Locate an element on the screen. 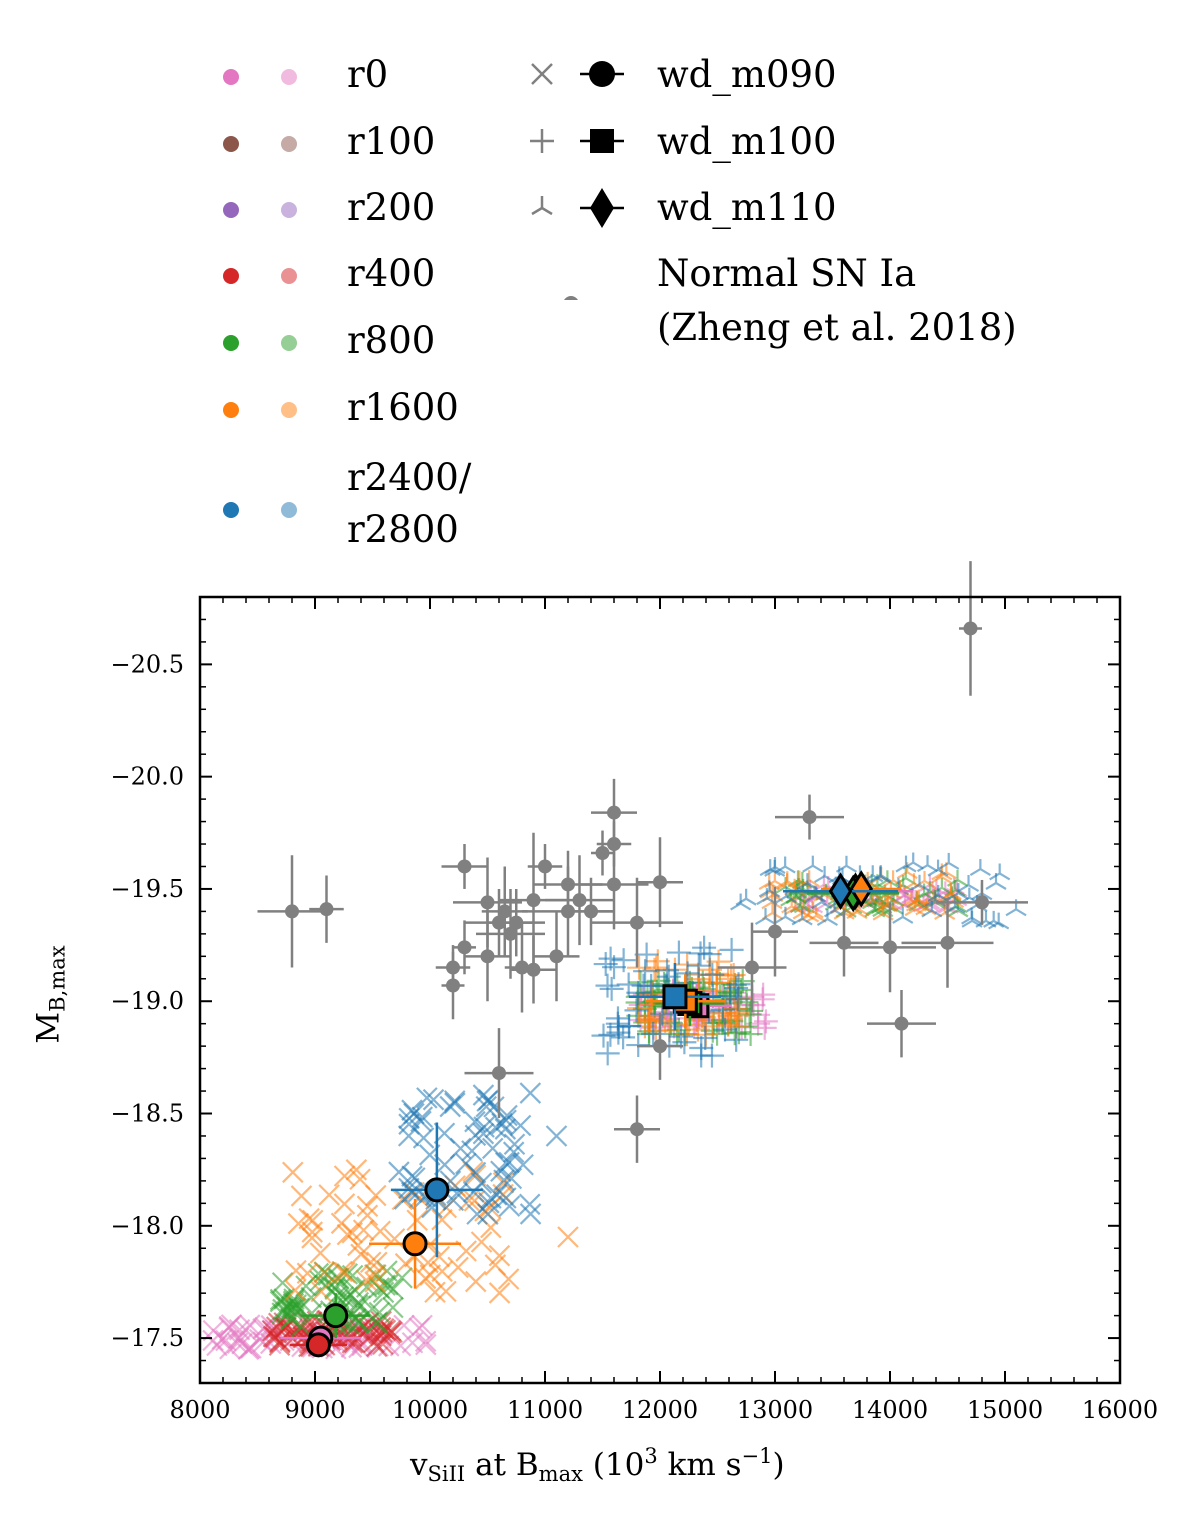  y-axis-title: MB,max is located at coordinates (50, 995).